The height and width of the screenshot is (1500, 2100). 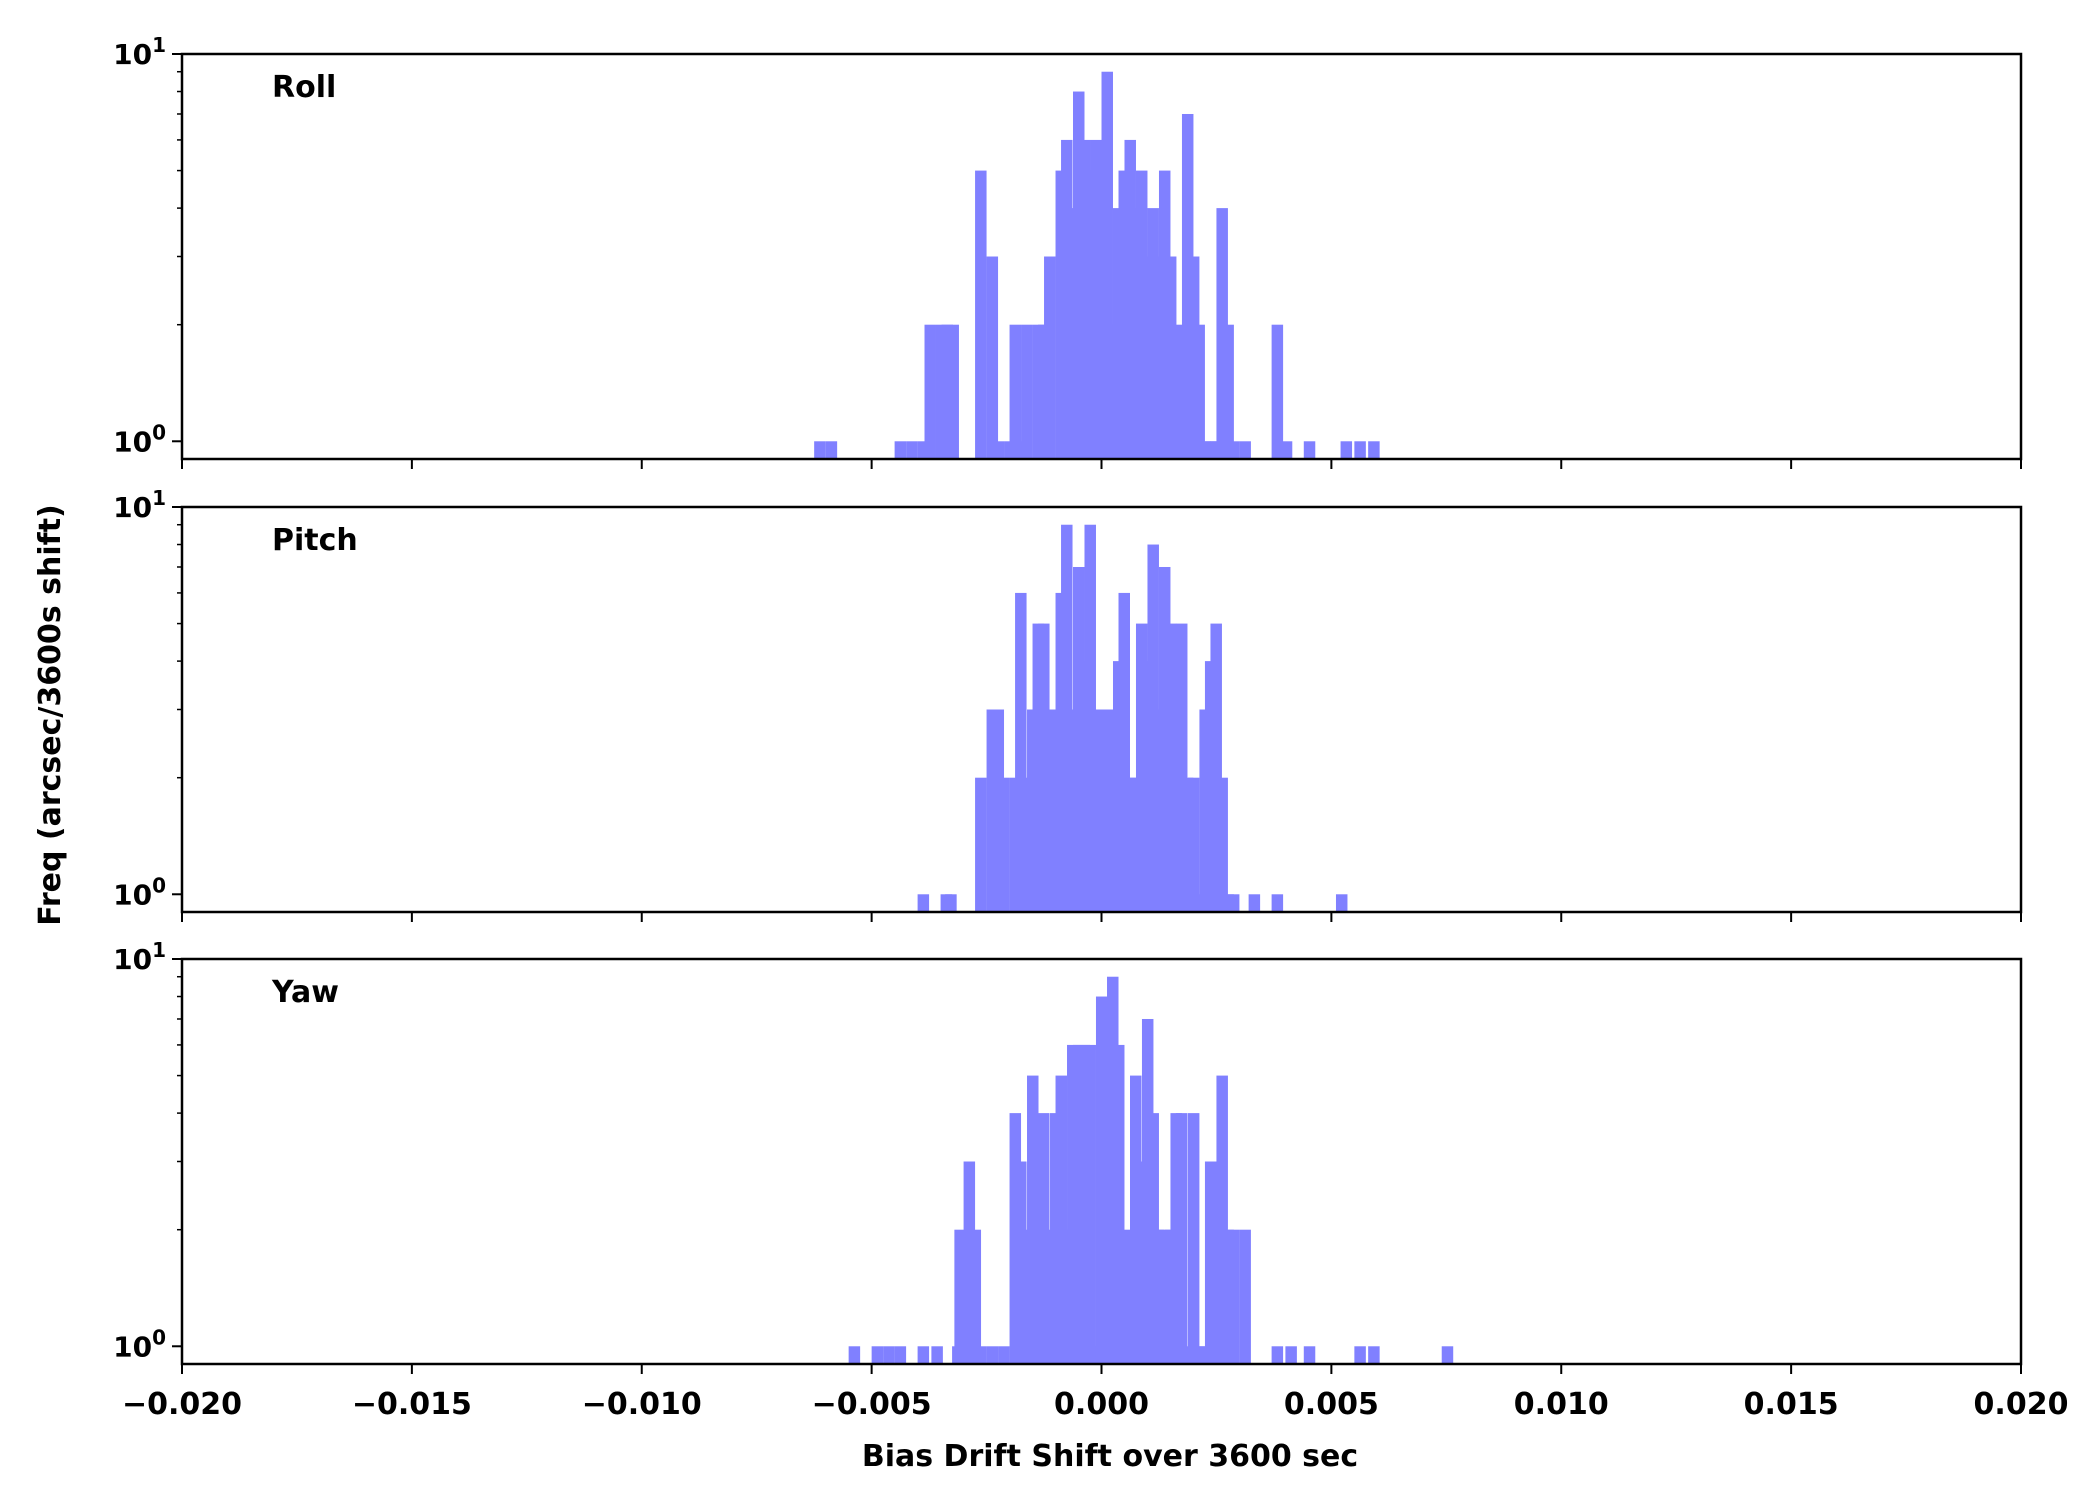 What do you see at coordinates (1331, 1404) in the screenshot?
I see `x-tick-label: 0.005` at bounding box center [1331, 1404].